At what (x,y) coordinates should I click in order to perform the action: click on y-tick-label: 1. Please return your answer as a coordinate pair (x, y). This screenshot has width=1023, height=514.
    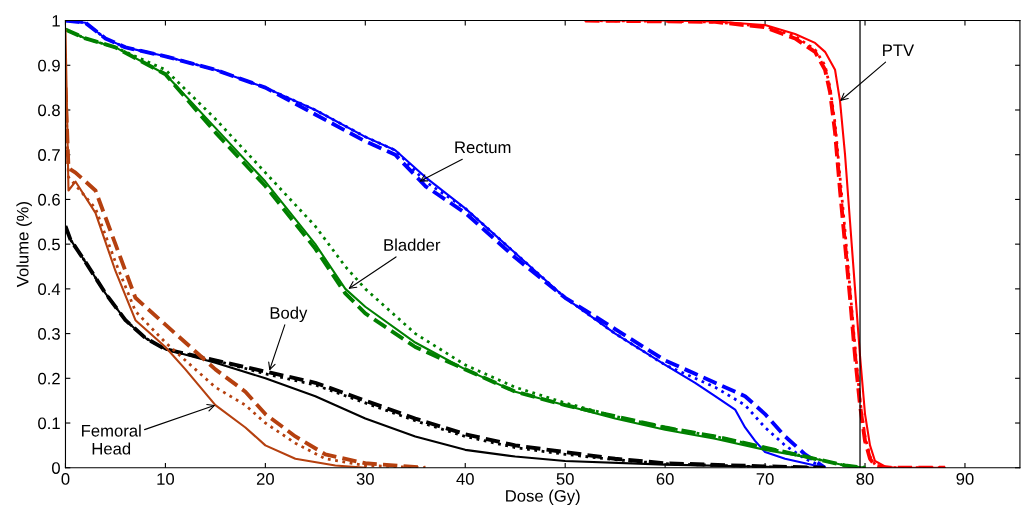
    Looking at the image, I should click on (56, 21).